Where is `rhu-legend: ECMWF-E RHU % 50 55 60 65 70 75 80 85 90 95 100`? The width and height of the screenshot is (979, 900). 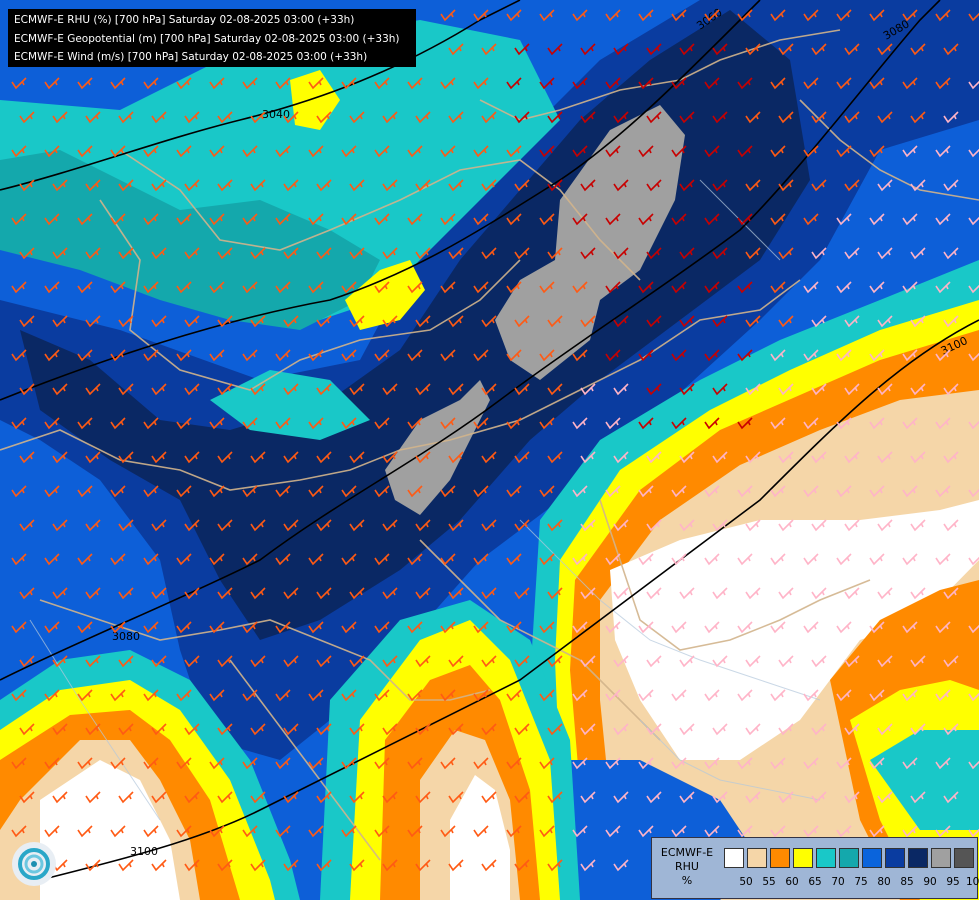 rhu-legend: ECMWF-E RHU % 50 55 60 65 70 75 80 85 90 95 100 is located at coordinates (815, 868).